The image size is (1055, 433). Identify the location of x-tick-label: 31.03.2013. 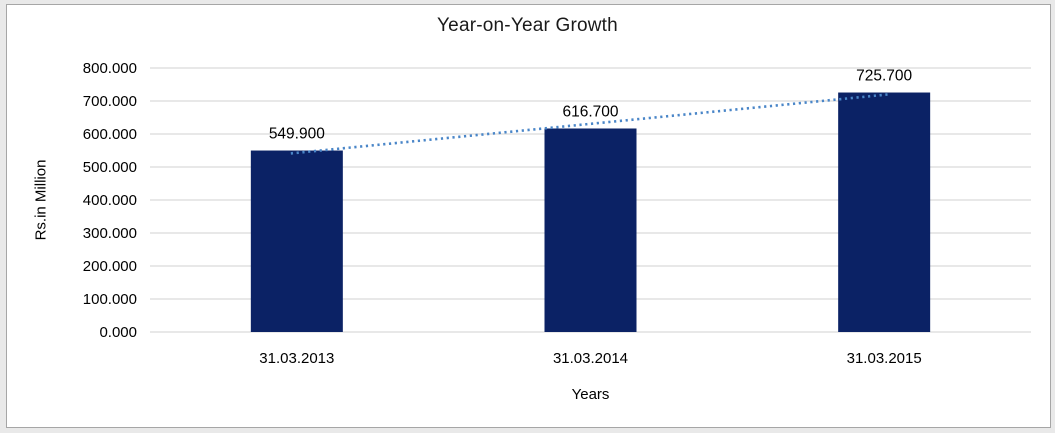
(296, 358).